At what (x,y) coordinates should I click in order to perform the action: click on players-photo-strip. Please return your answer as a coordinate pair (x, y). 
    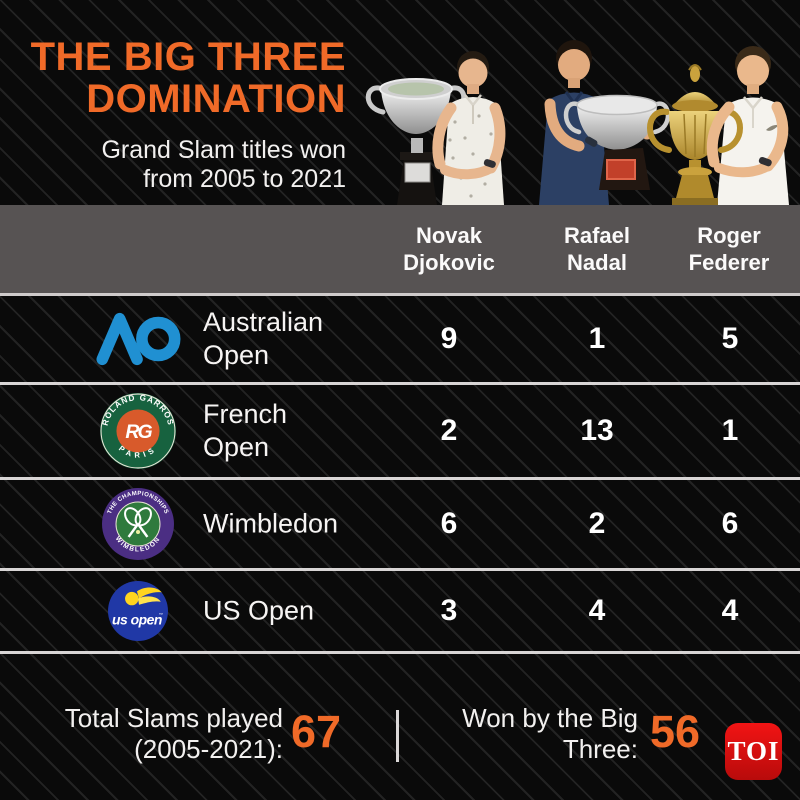
    Looking at the image, I should click on (577, 122).